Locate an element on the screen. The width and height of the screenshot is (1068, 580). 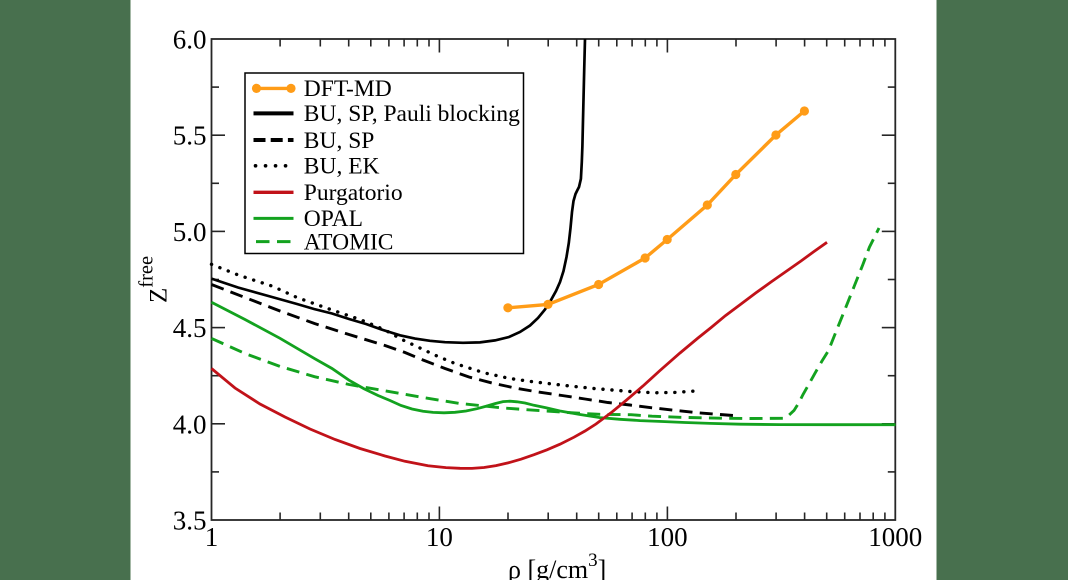
svg-text: 3.5 is located at coordinates (190, 521).